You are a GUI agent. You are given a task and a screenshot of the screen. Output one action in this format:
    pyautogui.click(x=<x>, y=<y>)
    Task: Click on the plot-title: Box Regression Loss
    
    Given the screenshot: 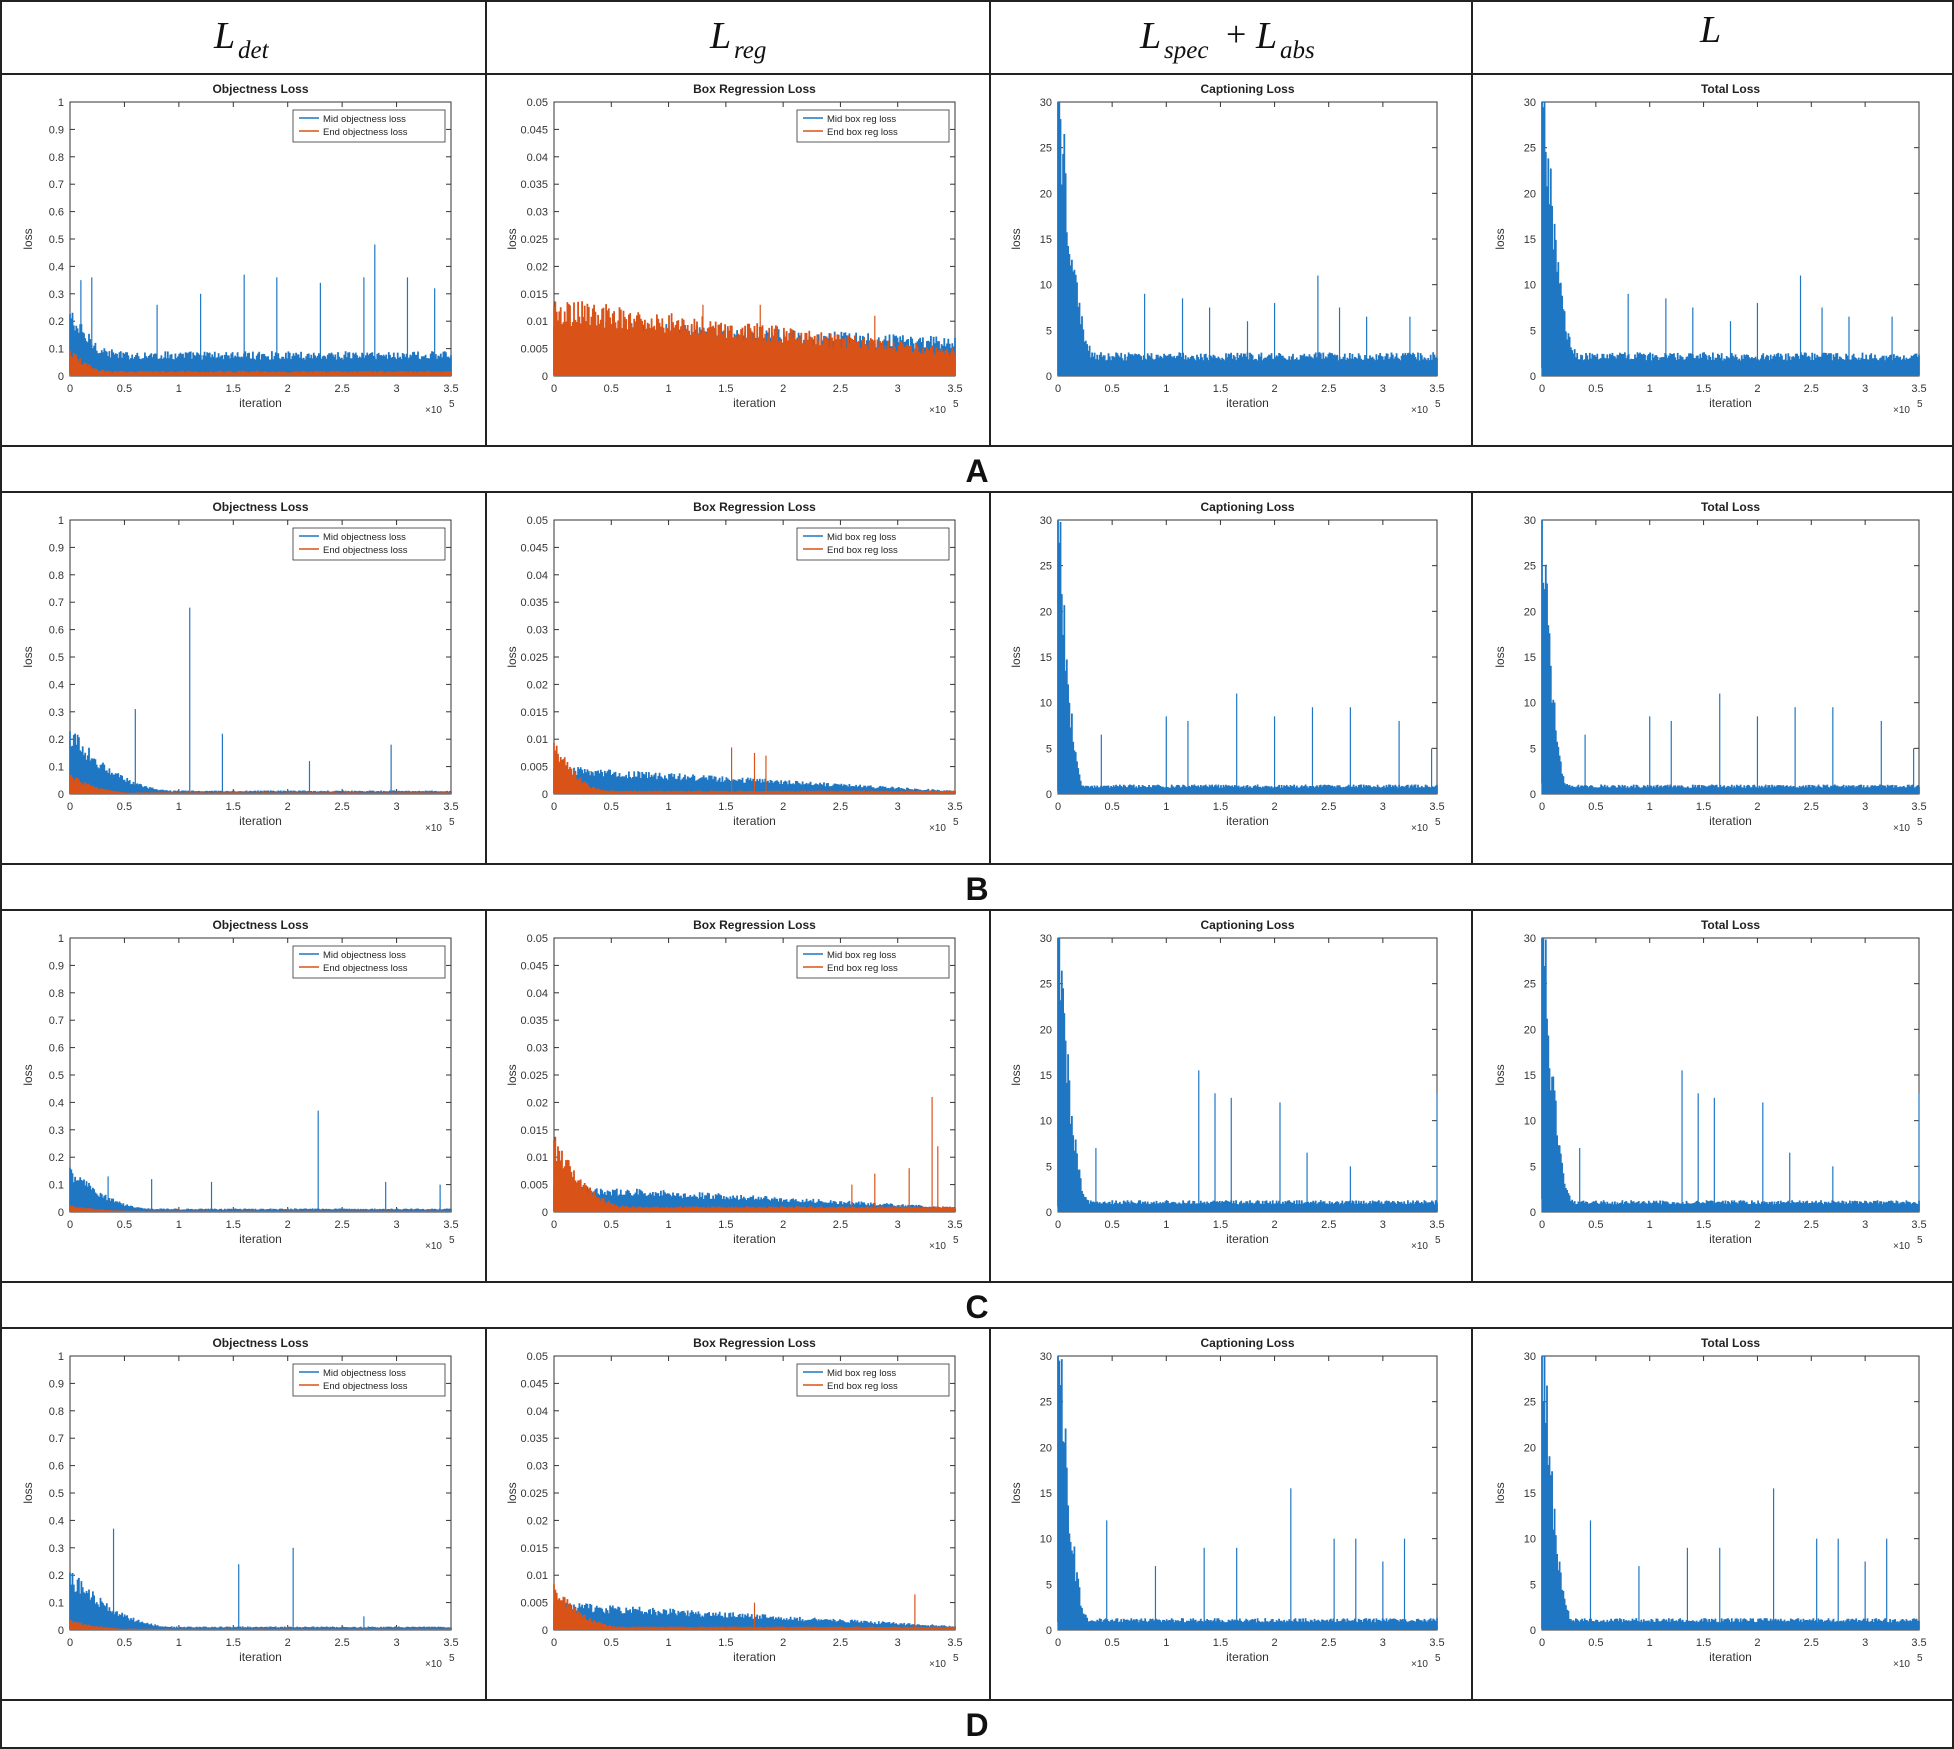 What is the action you would take?
    pyautogui.click(x=754, y=507)
    